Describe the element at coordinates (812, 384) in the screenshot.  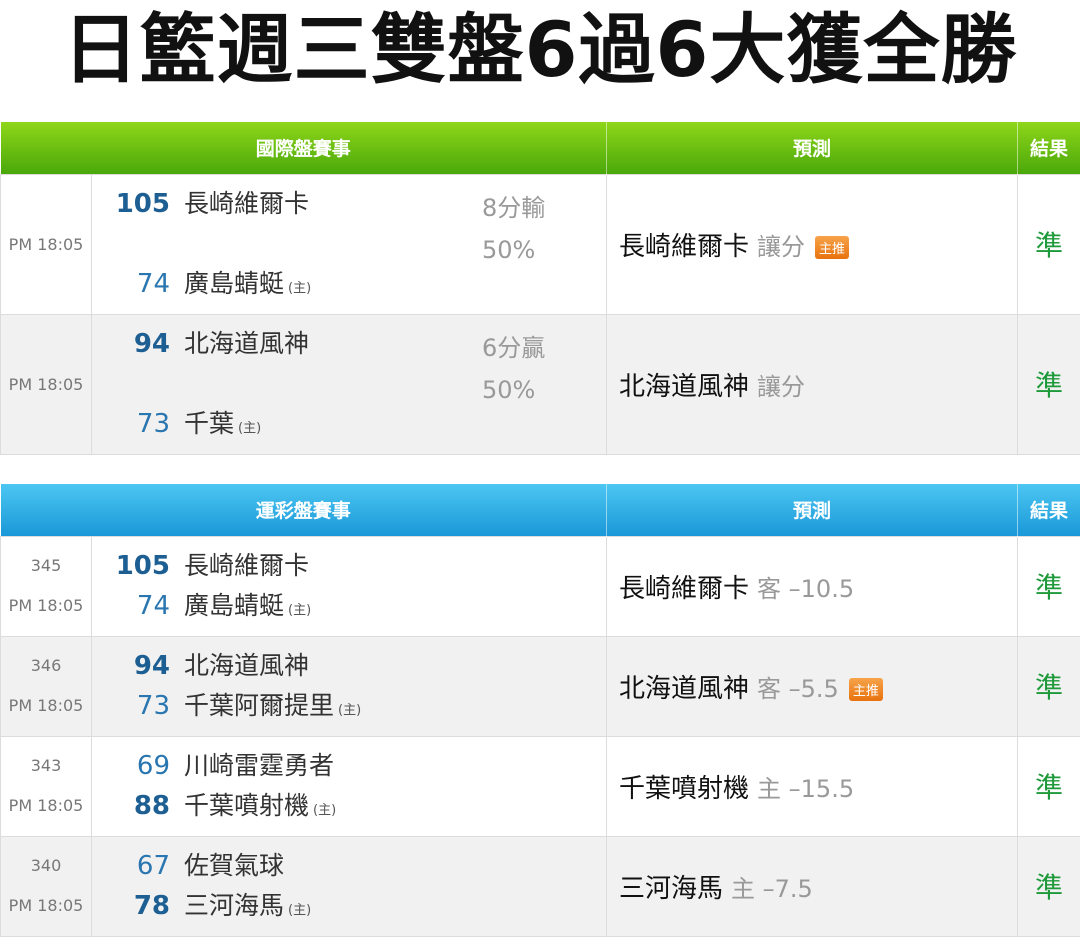
I see `prediction-cell: 北海道風神 讓分` at that location.